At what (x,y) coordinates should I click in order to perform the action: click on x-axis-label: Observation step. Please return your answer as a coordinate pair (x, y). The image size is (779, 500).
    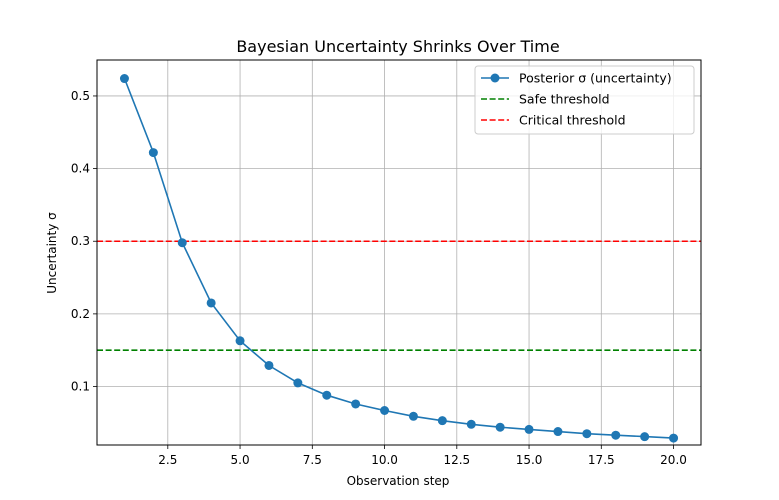
    Looking at the image, I should click on (398, 481).